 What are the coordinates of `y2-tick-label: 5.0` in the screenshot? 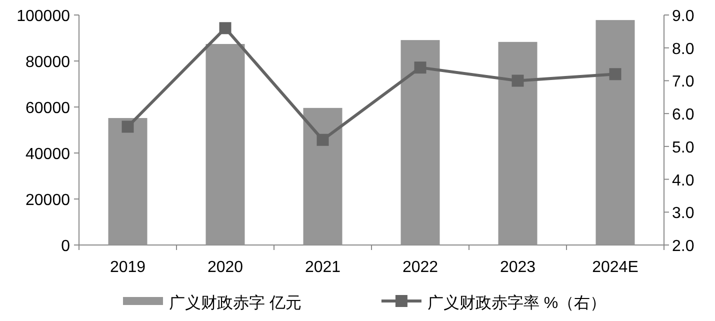 It's located at (683, 147).